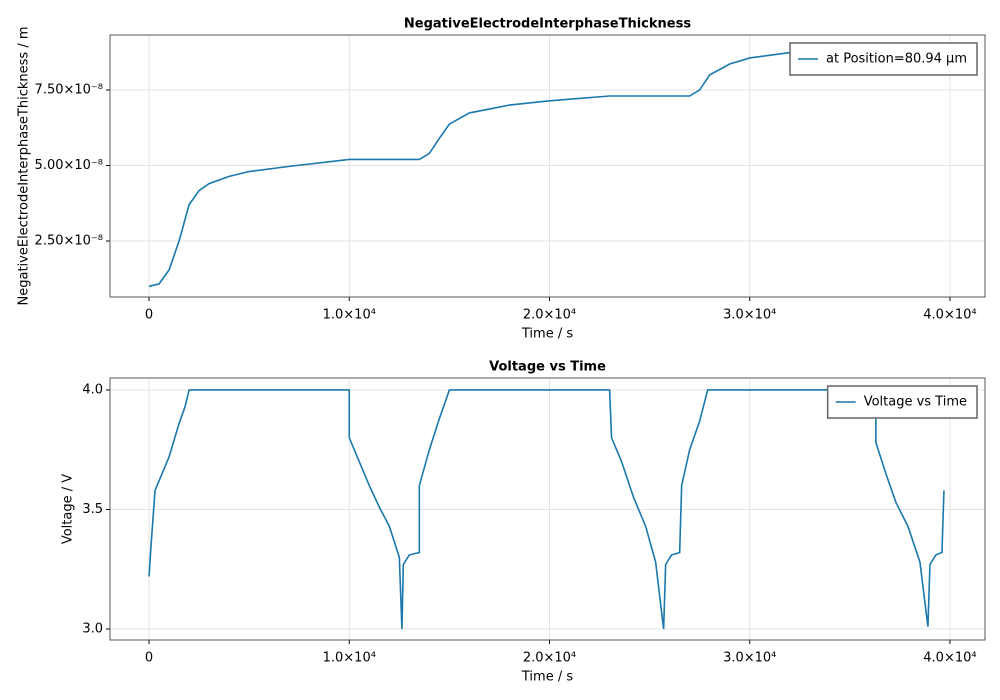  I want to click on legend: Voltage vs Time, so click(902, 402).